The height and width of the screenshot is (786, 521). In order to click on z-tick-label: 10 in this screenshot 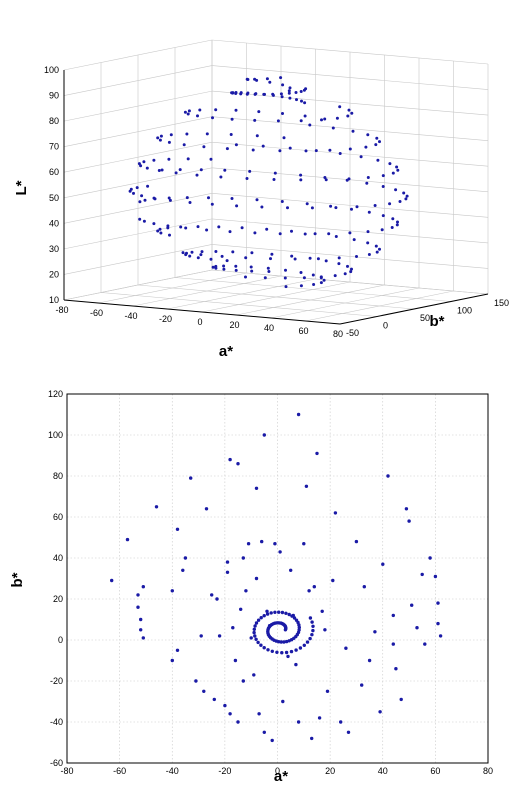, I will do `click(54, 300)`.